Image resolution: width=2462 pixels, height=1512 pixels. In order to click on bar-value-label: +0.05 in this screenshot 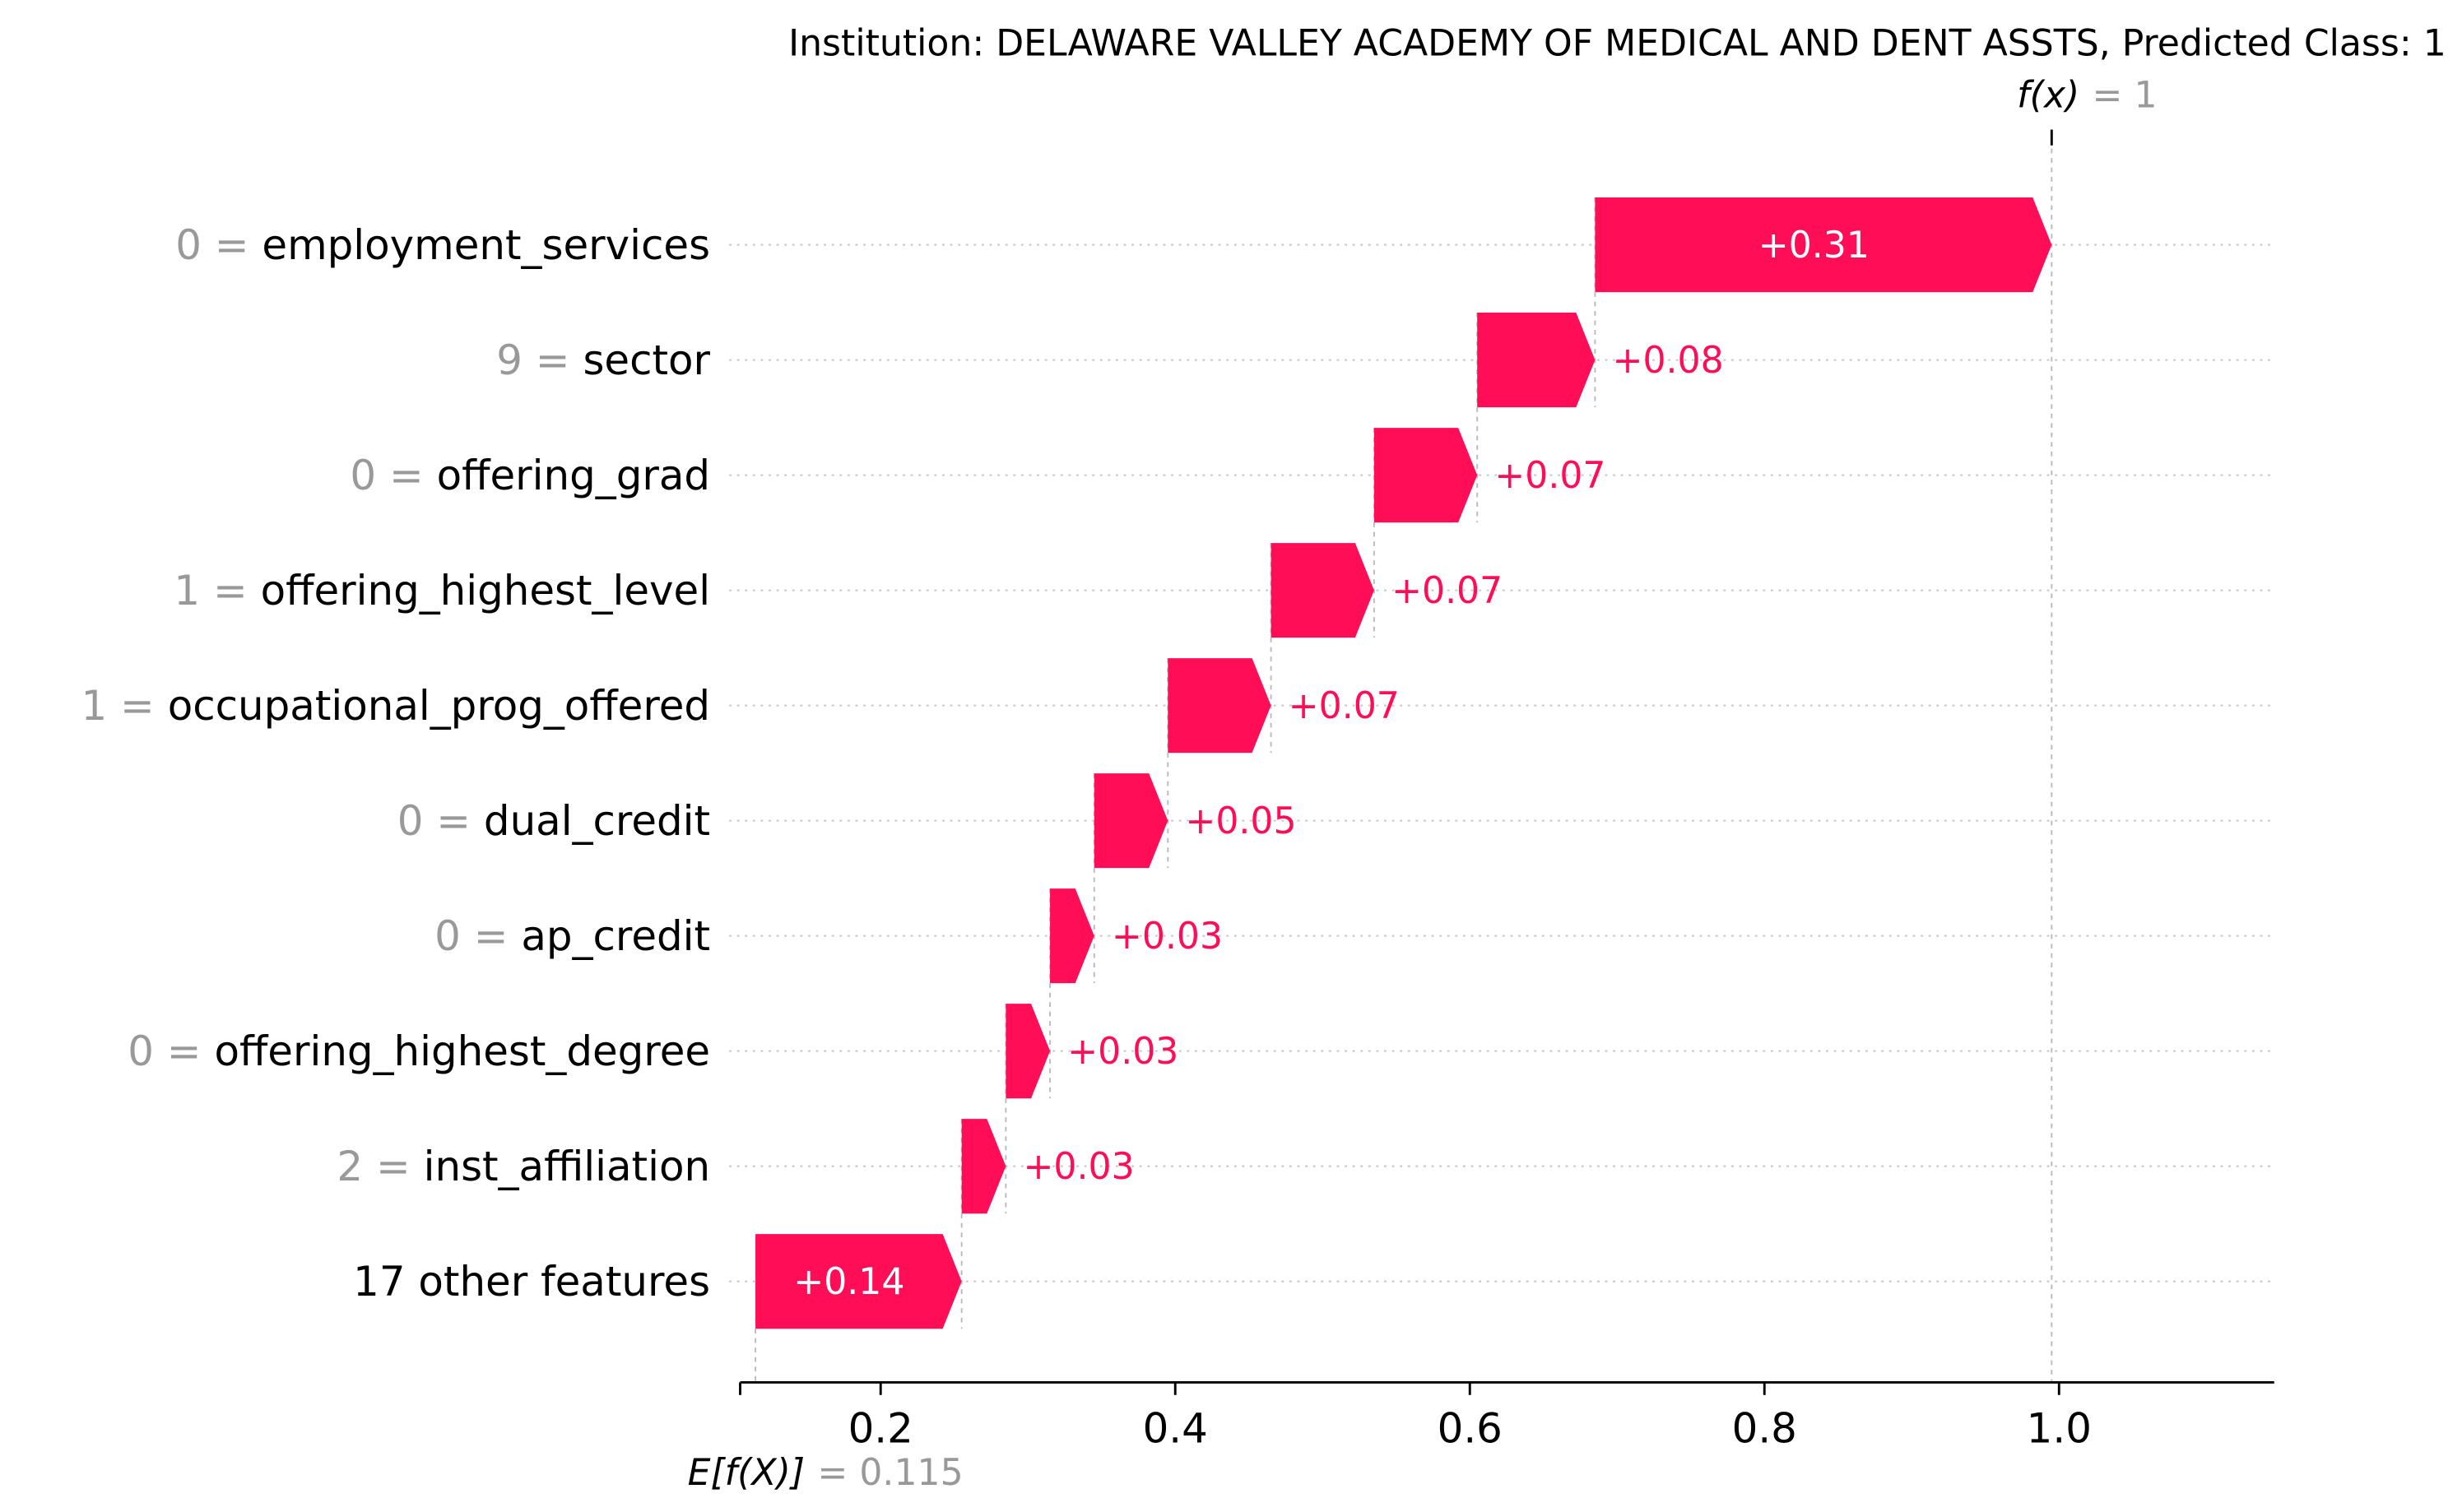, I will do `click(1240, 821)`.